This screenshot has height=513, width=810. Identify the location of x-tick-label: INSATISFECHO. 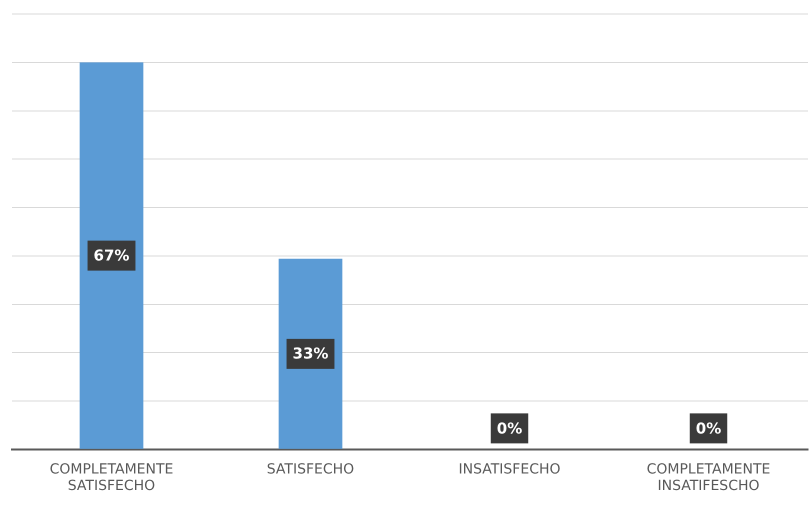
(509, 469).